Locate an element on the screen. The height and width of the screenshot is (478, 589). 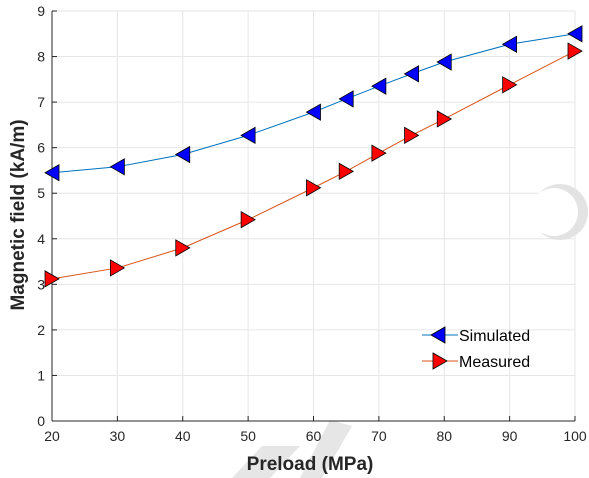
x-tick-label: 60 is located at coordinates (314, 436).